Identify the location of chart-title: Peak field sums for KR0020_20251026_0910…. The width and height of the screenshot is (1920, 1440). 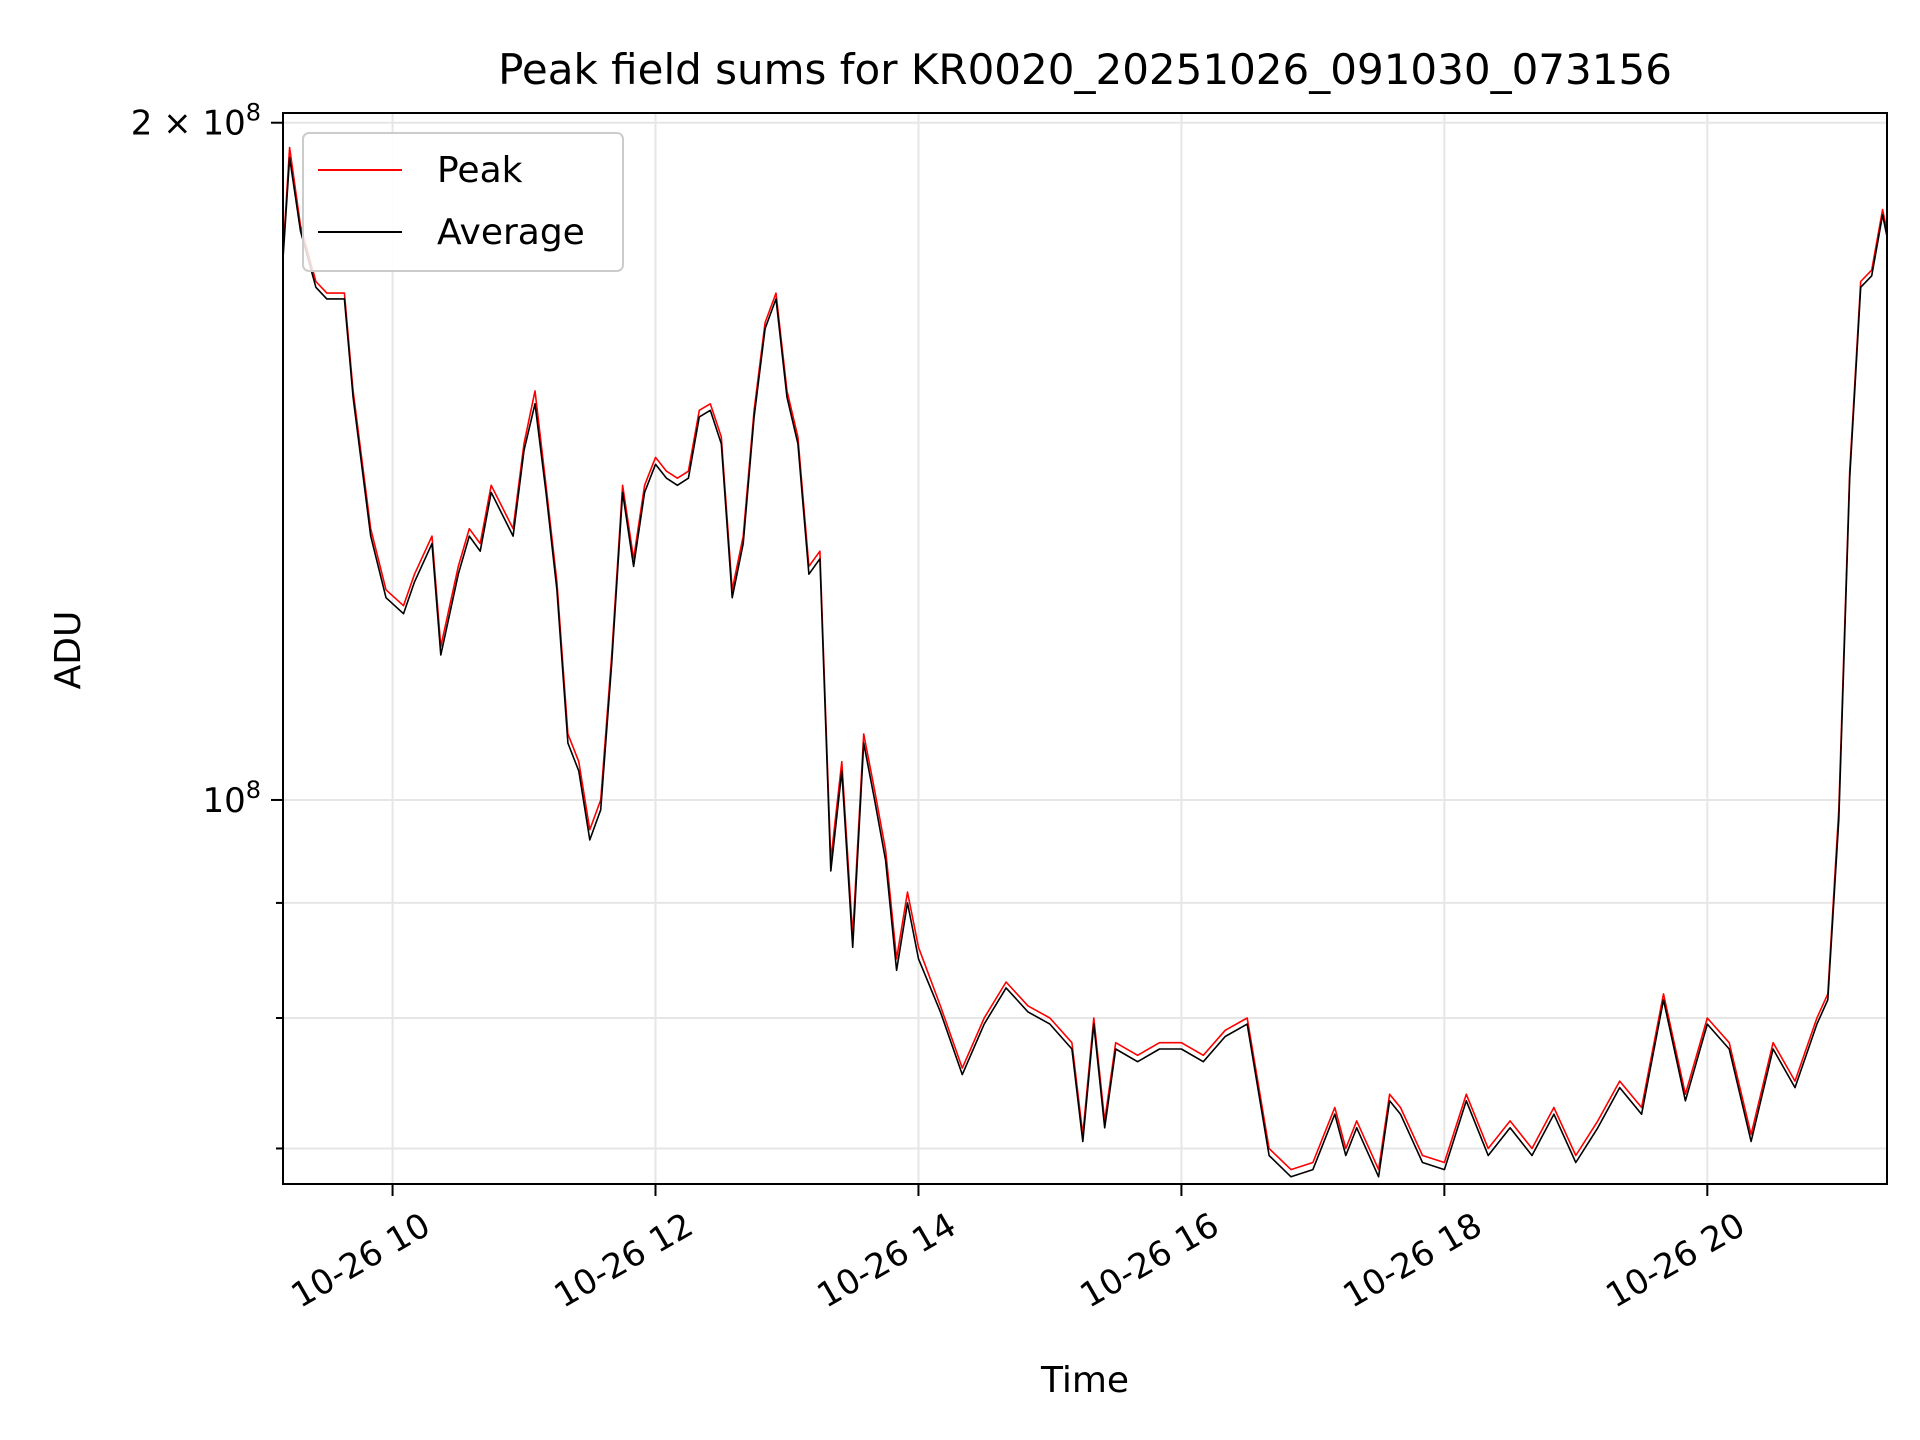
(1085, 69).